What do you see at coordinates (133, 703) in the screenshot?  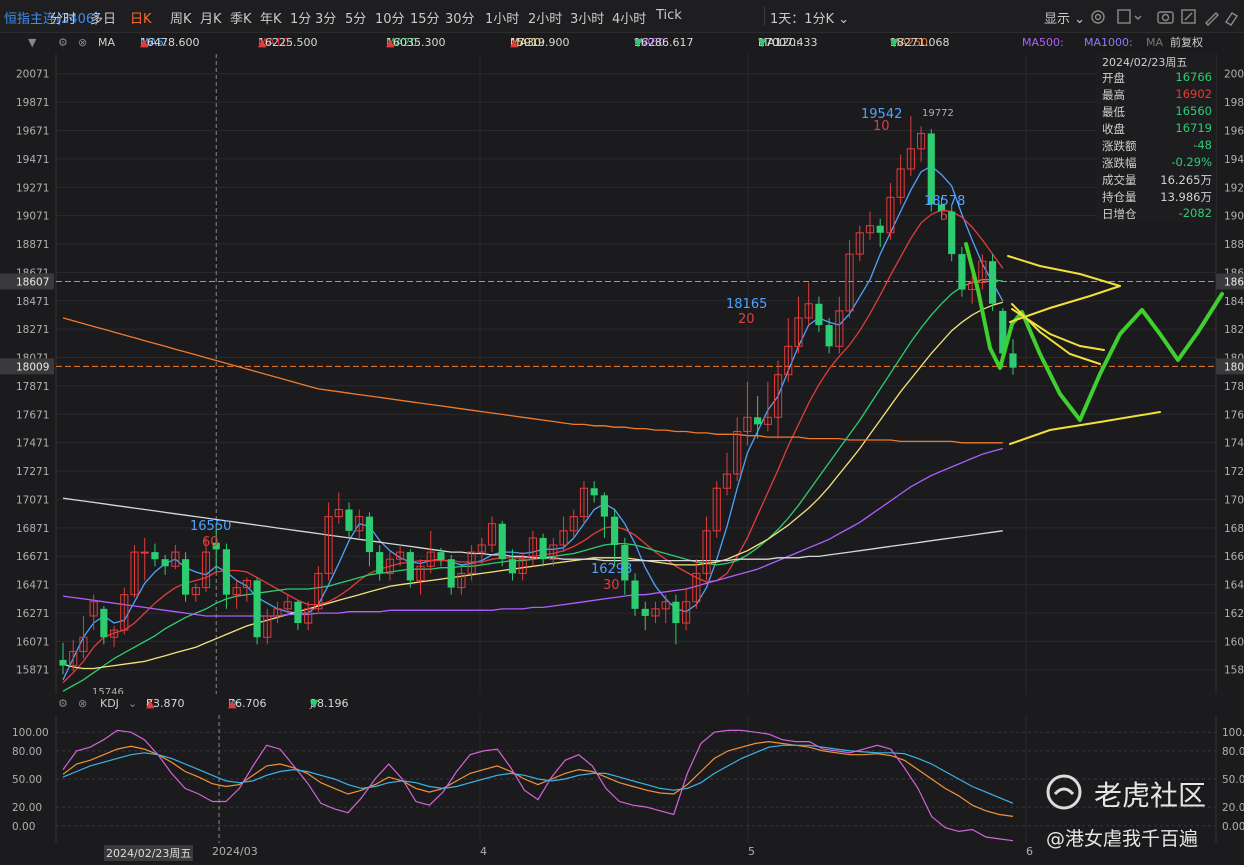 I see `chevron-down-icon: ⌄` at bounding box center [133, 703].